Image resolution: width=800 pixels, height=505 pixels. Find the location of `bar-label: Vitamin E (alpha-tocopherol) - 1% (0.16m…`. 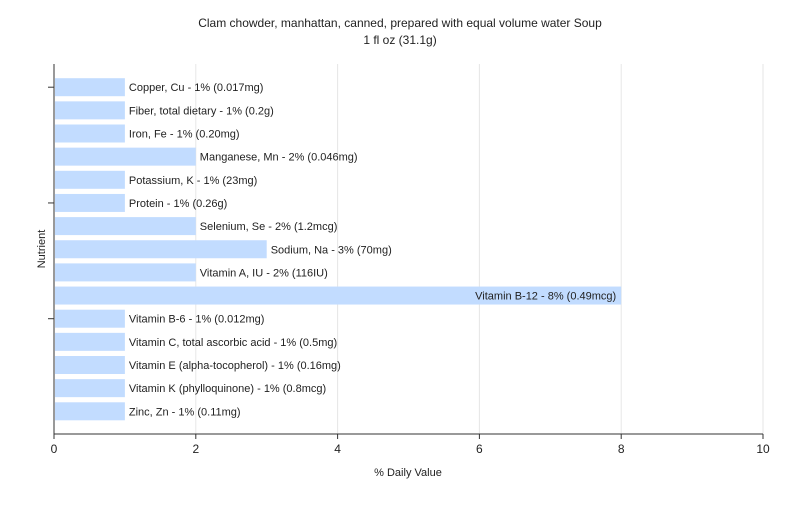

bar-label: Vitamin E (alpha-tocopherol) - 1% (0.16m… is located at coordinates (235, 366).